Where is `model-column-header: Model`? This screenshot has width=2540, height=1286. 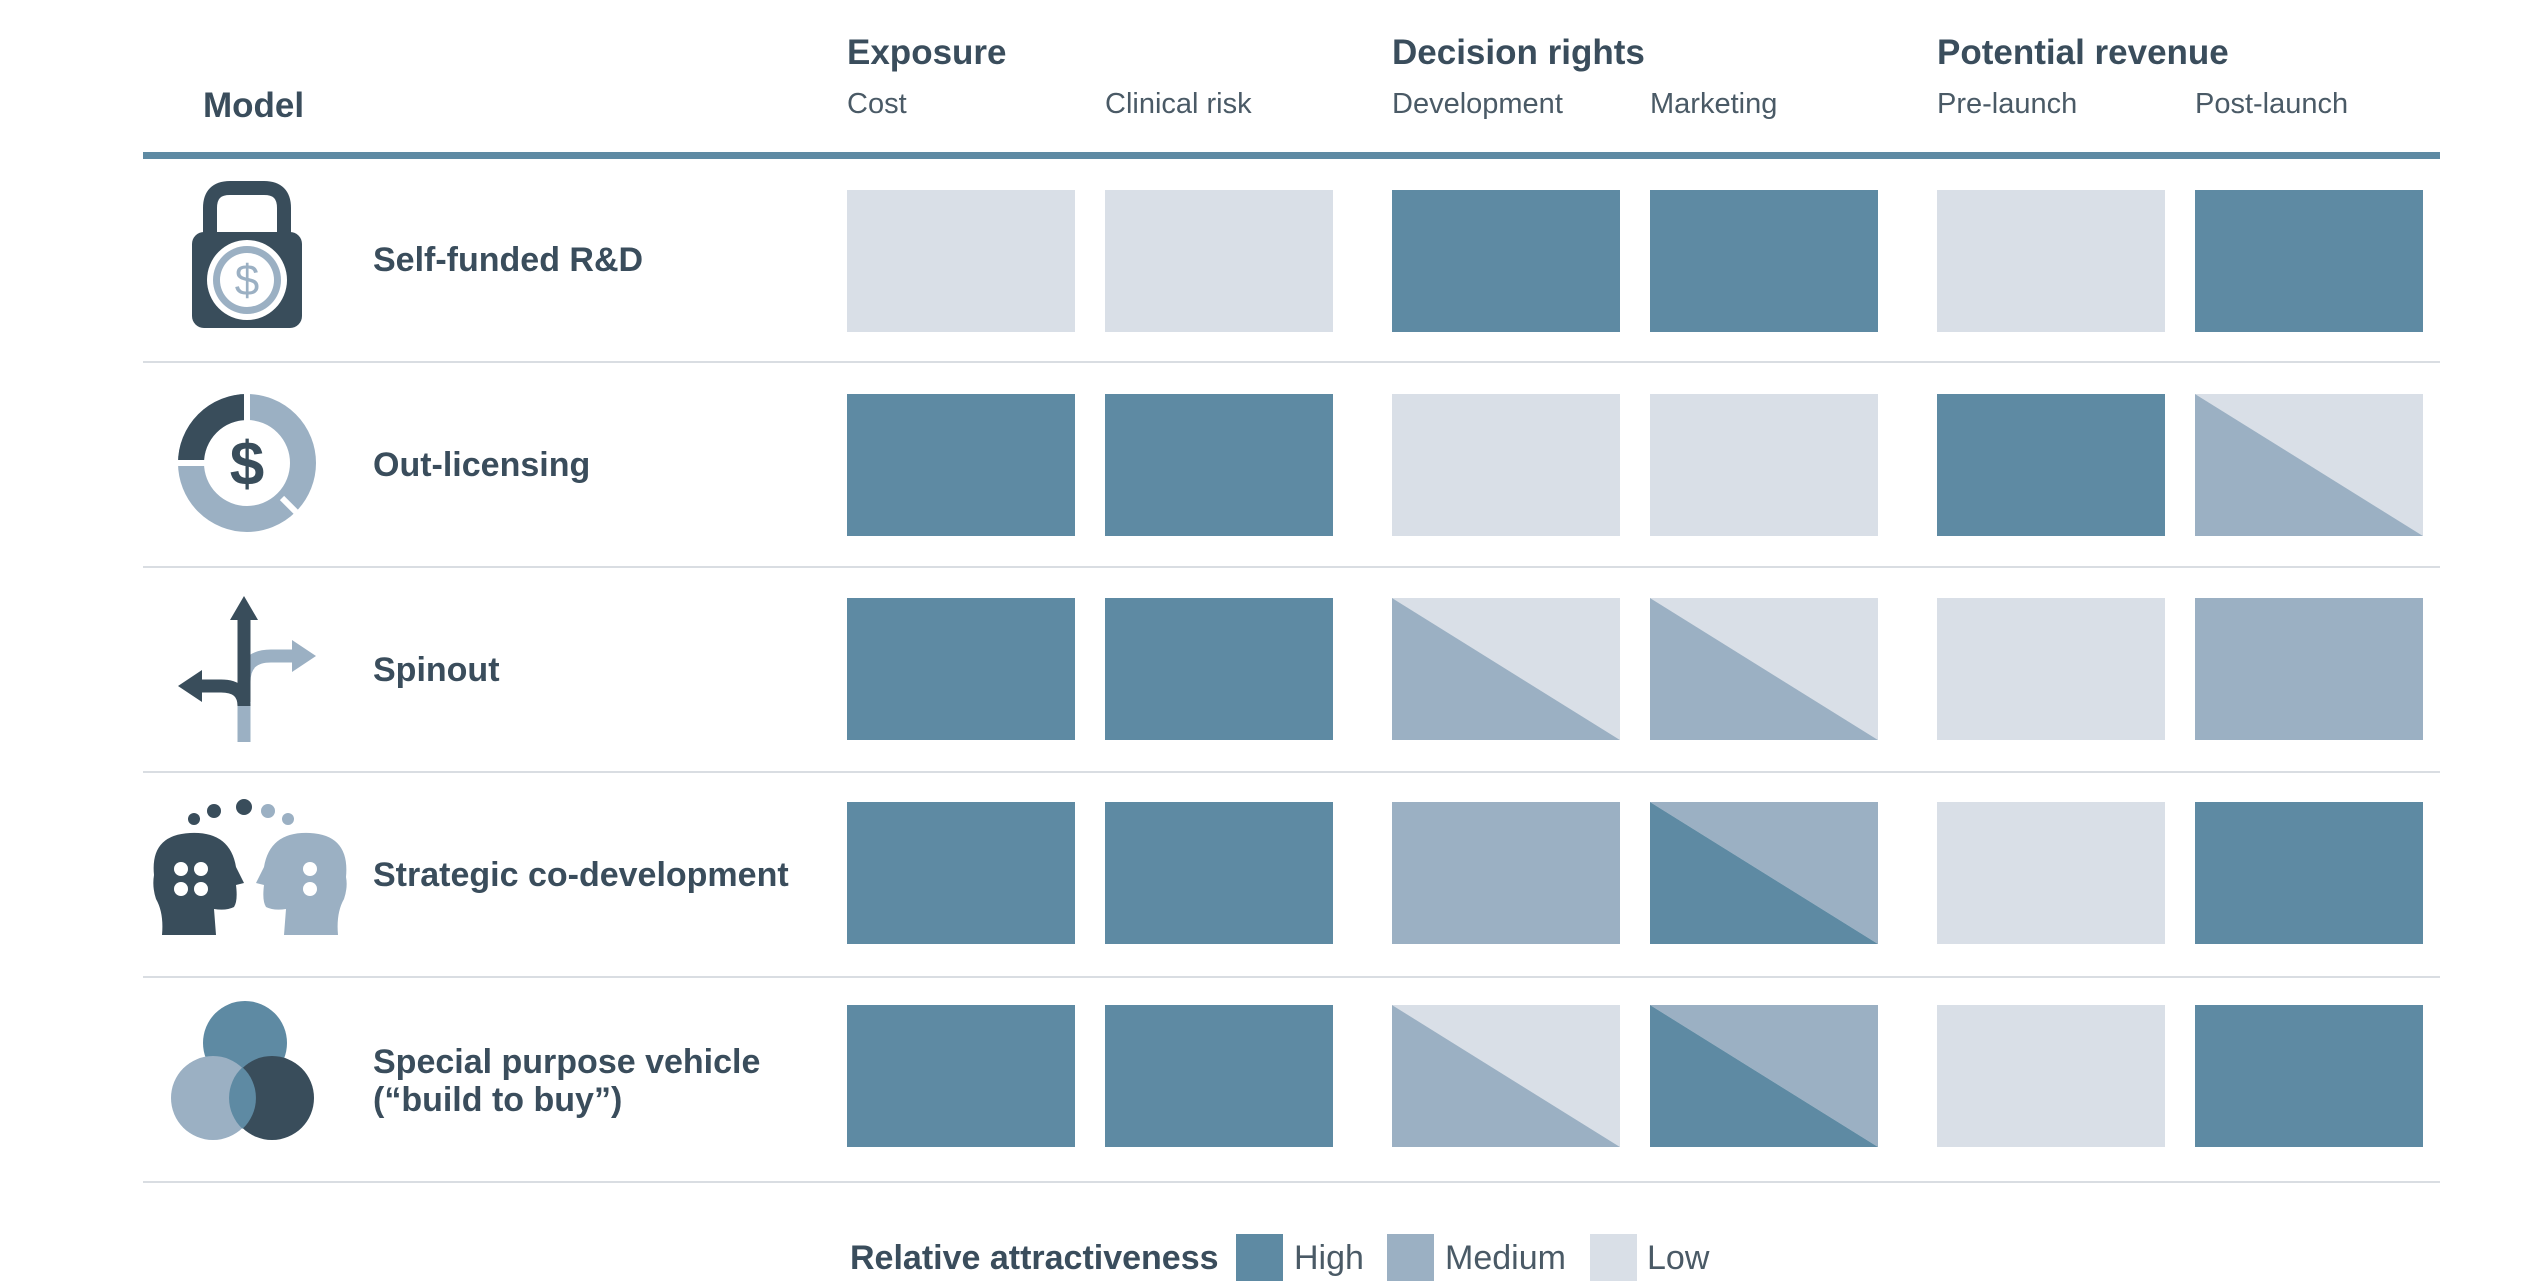 model-column-header: Model is located at coordinates (254, 105).